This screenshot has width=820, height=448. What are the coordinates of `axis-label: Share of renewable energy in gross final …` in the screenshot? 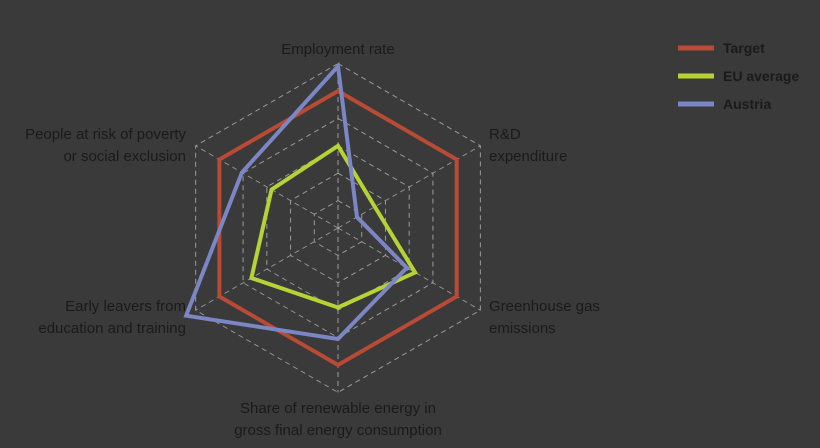 It's located at (338, 419).